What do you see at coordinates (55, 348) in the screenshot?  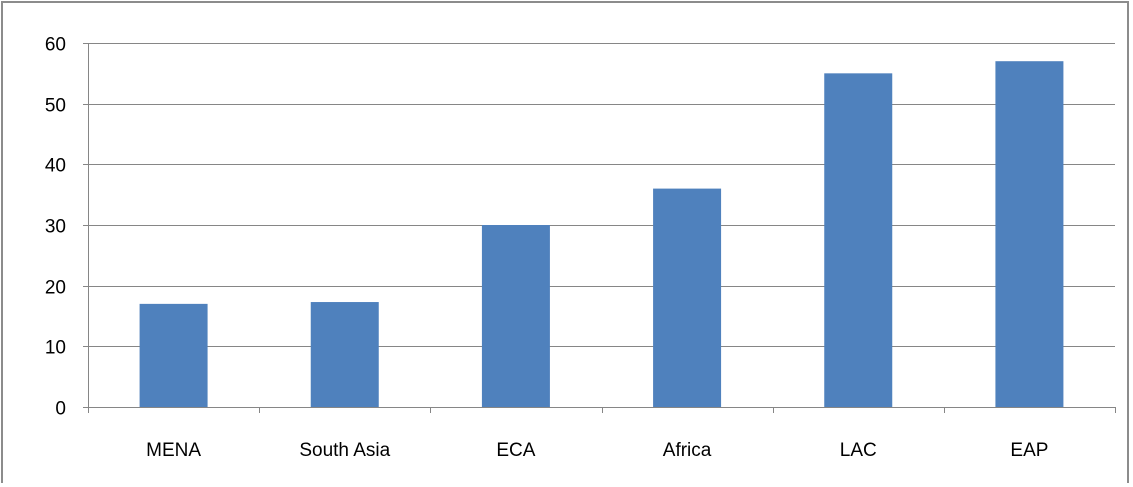 I see `y-tick-label: 10` at bounding box center [55, 348].